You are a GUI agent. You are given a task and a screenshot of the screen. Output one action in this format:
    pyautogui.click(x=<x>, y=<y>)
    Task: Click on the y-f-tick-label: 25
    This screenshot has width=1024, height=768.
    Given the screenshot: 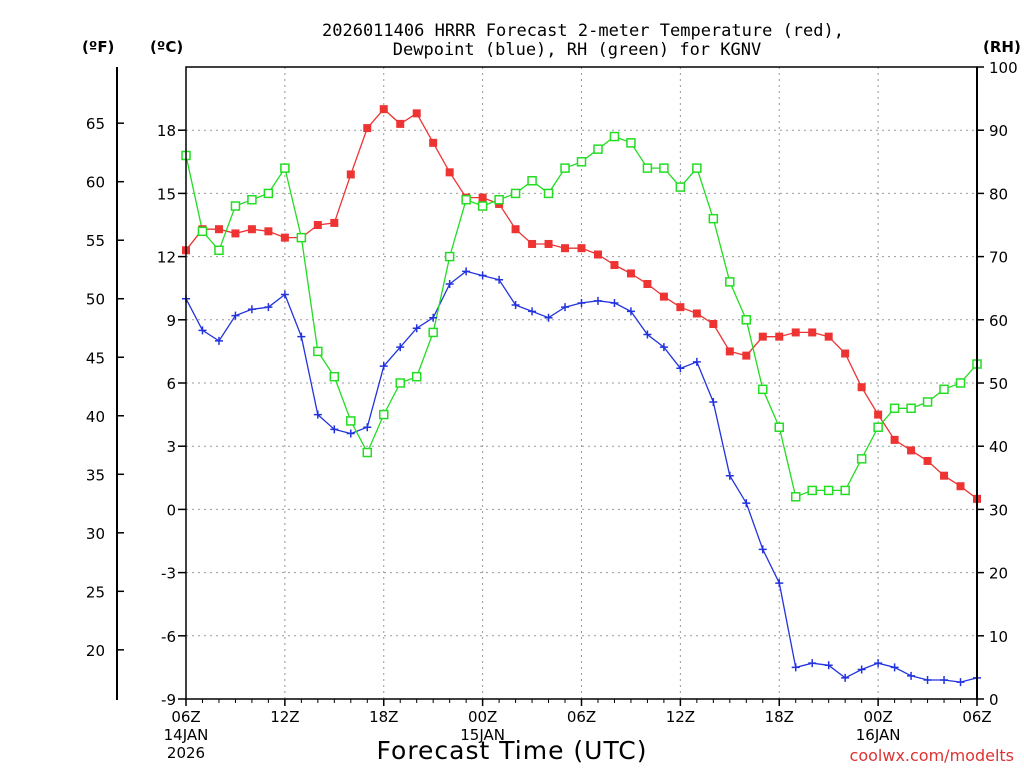 What is the action you would take?
    pyautogui.click(x=95, y=592)
    